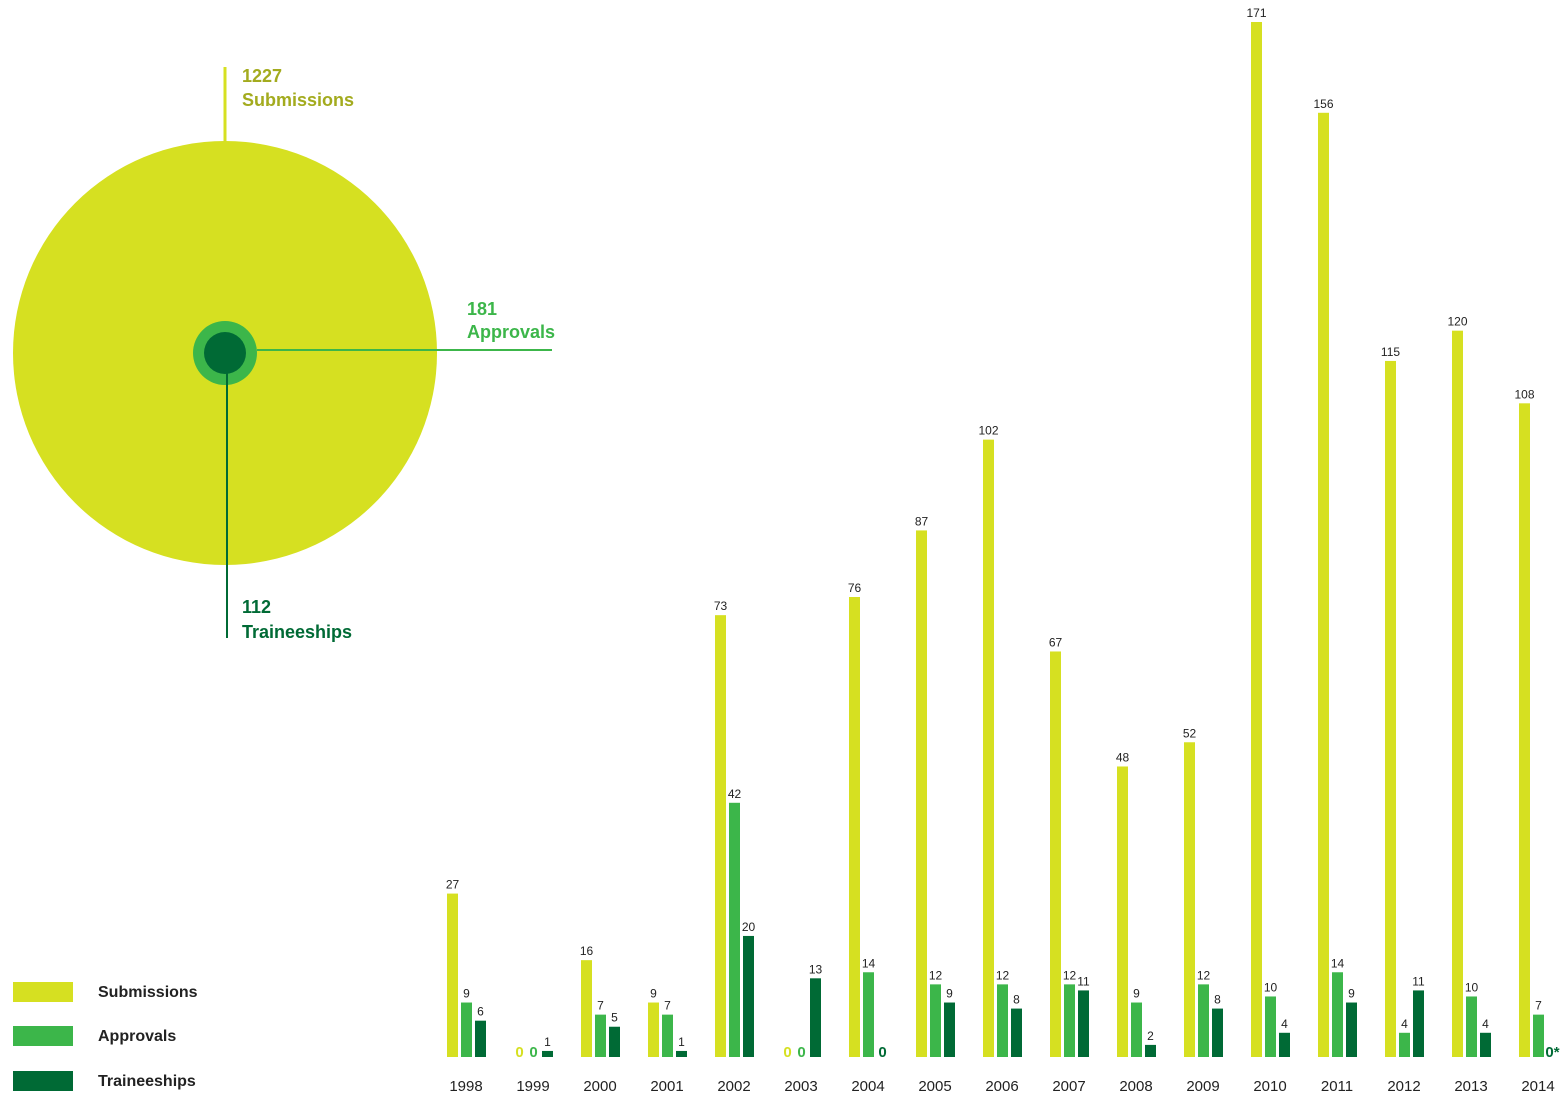 This screenshot has width=1565, height=1100. What do you see at coordinates (511, 332) in the screenshot?
I see `approvals-total-label: Approvals` at bounding box center [511, 332].